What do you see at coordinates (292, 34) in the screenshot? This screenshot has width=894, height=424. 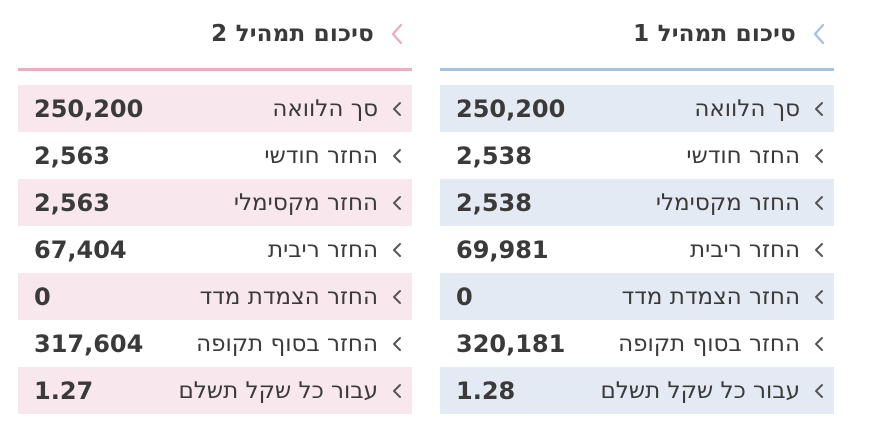 I see `panel-title: סיכום תמהיל 2` at bounding box center [292, 34].